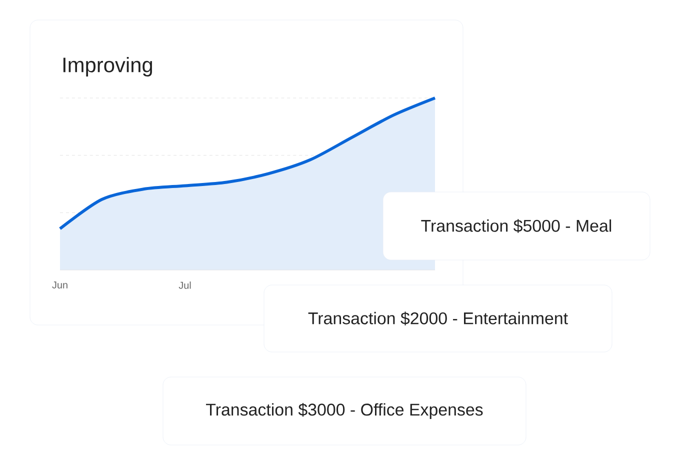 This screenshot has height=472, width=683. What do you see at coordinates (184, 285) in the screenshot?
I see `x-tick-label: Jul` at bounding box center [184, 285].